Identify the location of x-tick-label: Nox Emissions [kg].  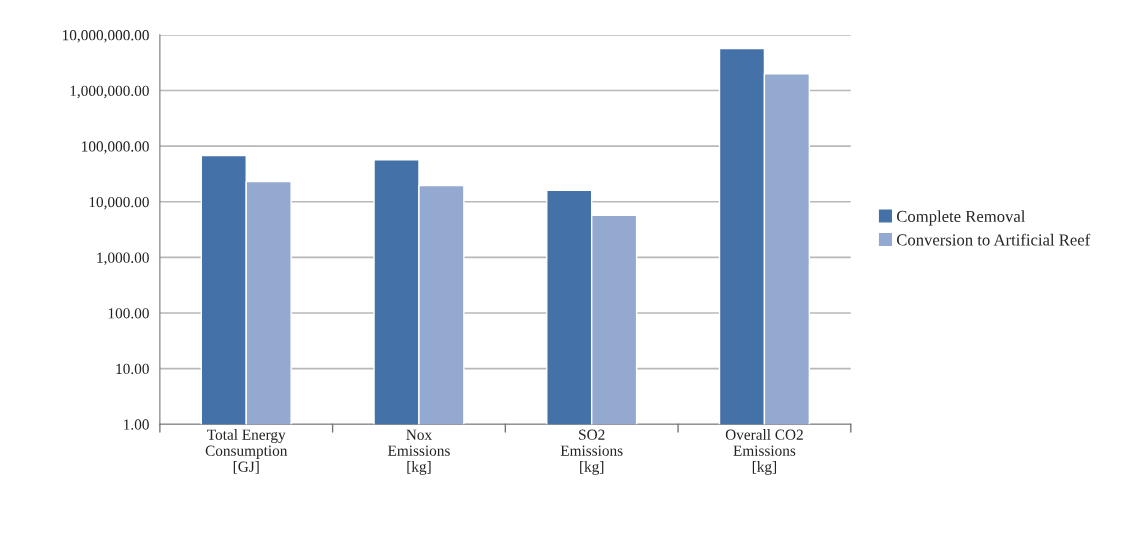
(419, 452).